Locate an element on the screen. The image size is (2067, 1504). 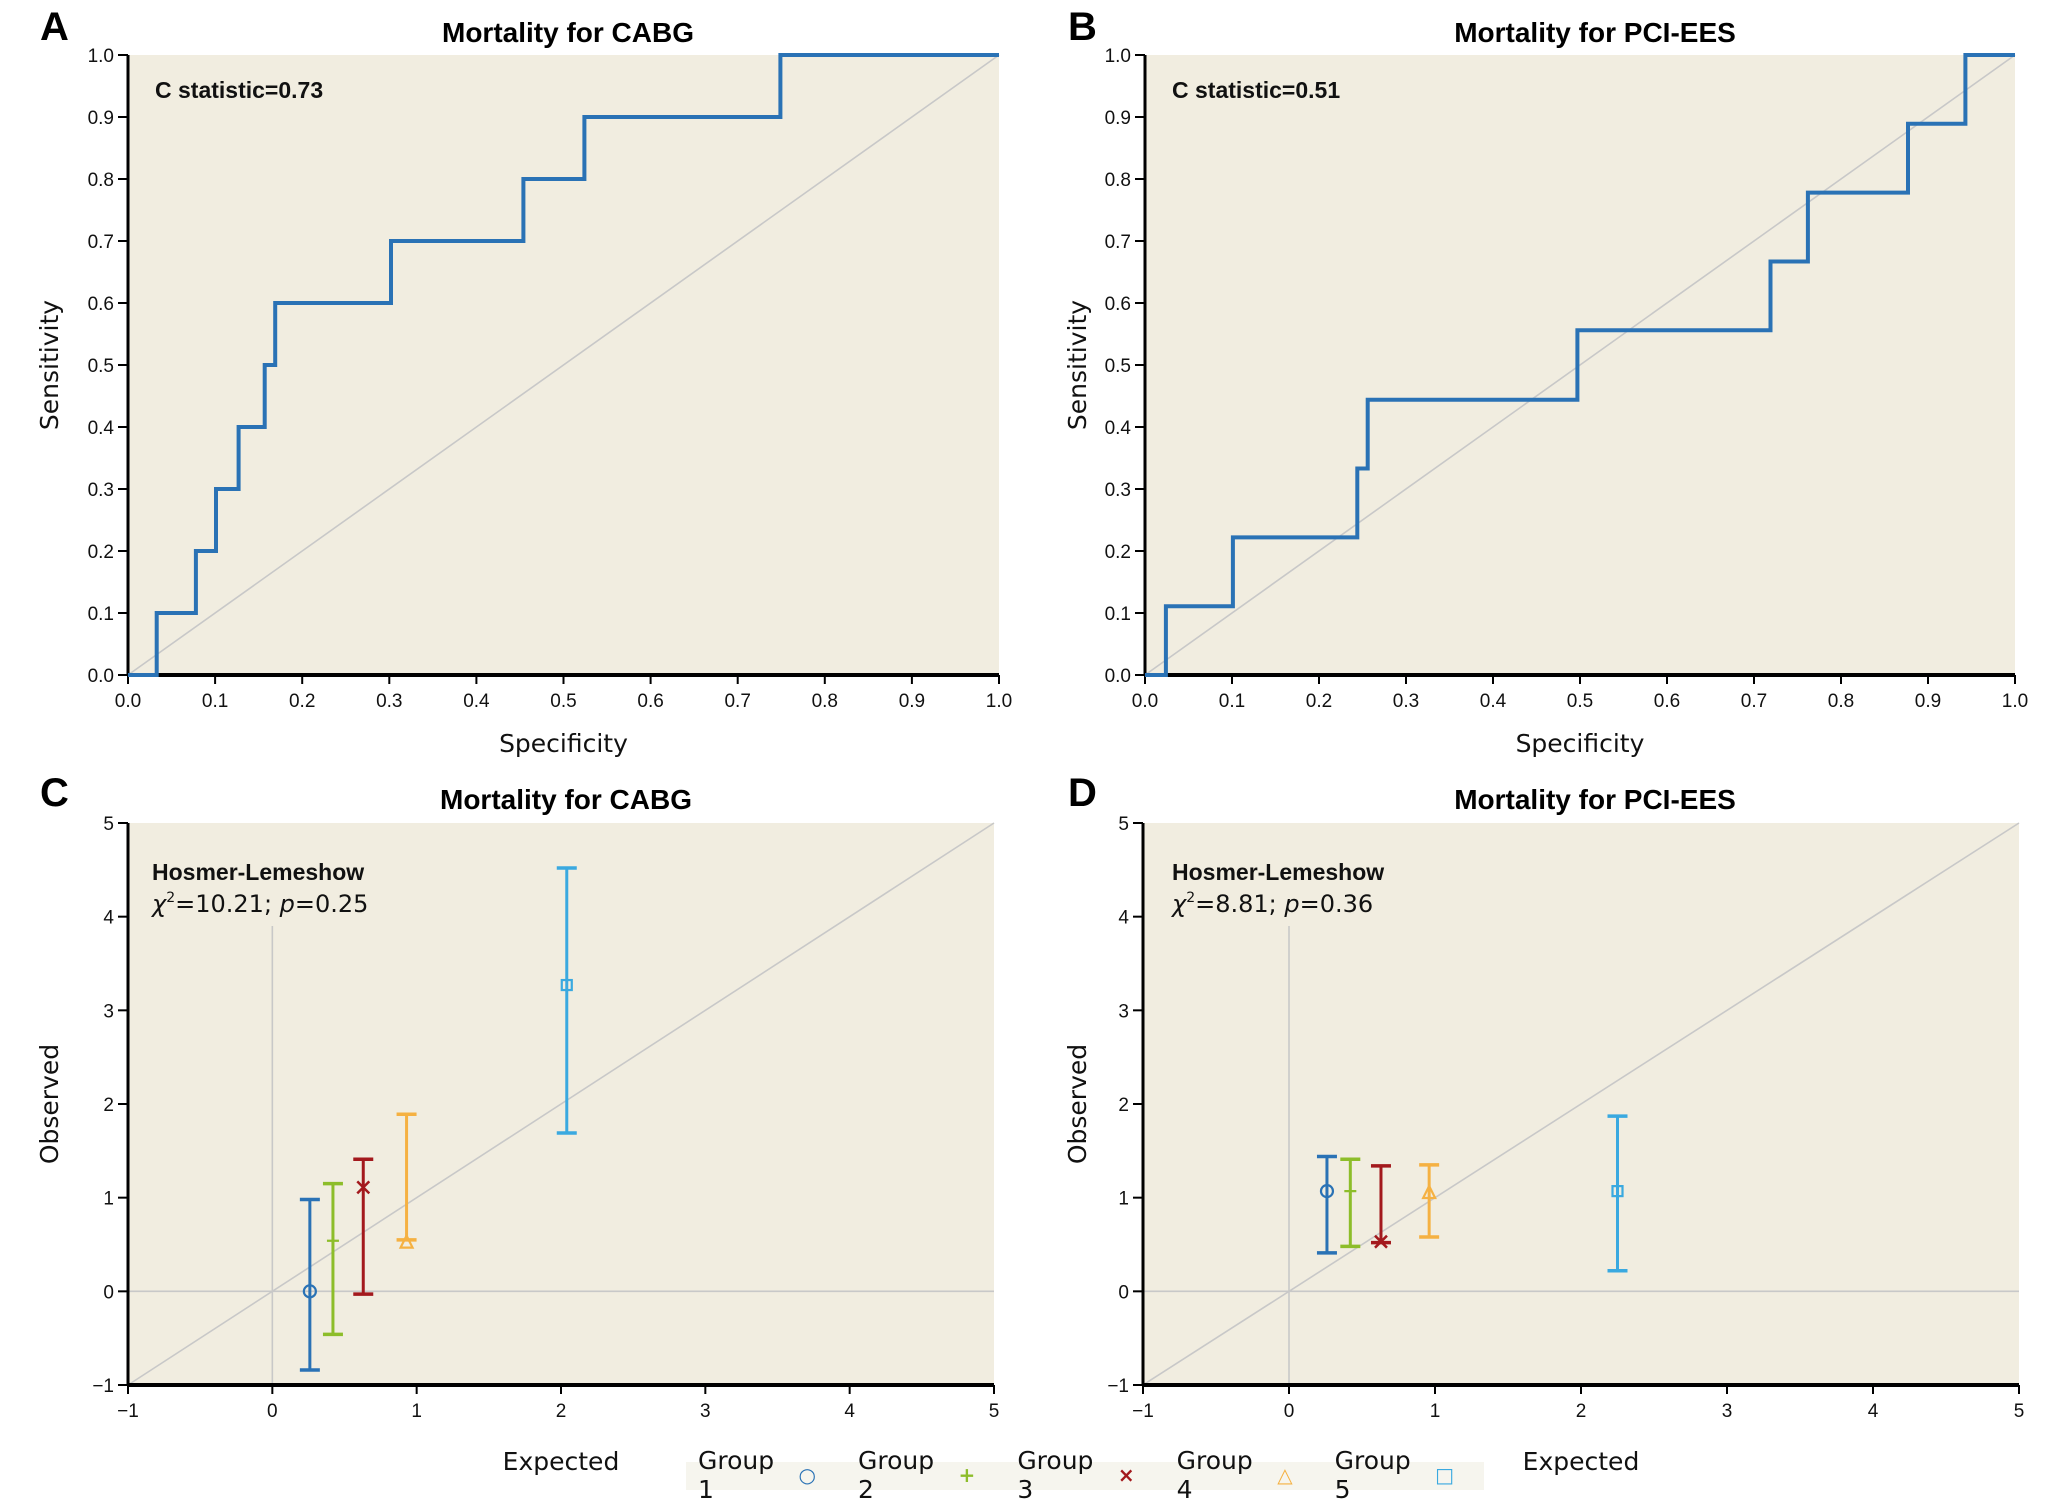
x-tick-label: −1 is located at coordinates (1143, 1411).